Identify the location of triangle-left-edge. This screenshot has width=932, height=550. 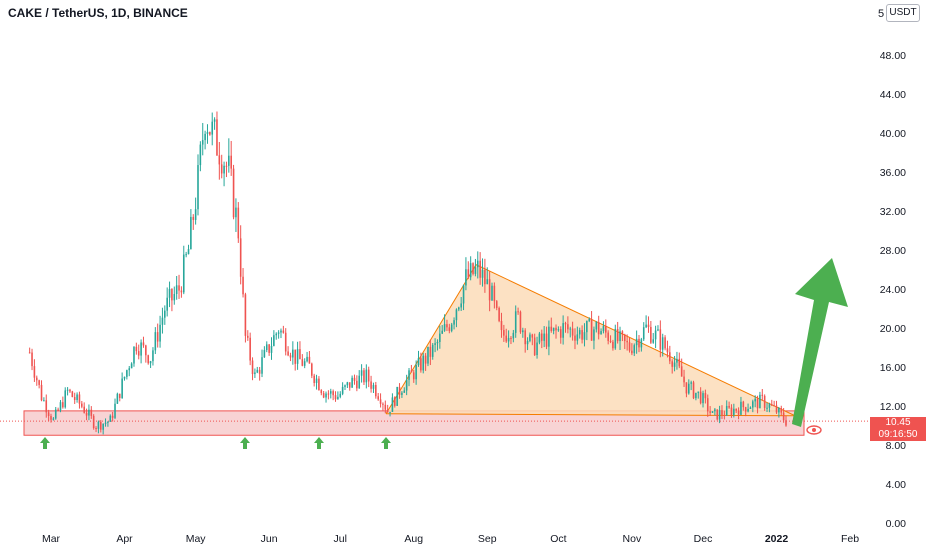
(431, 339).